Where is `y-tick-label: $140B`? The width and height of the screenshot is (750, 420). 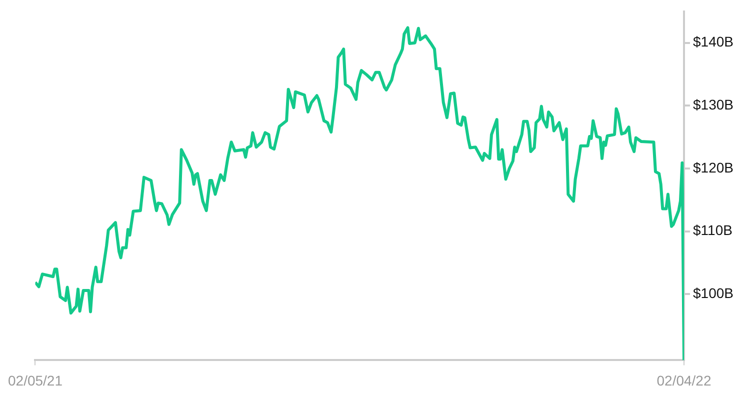
y-tick-label: $140B is located at coordinates (713, 42).